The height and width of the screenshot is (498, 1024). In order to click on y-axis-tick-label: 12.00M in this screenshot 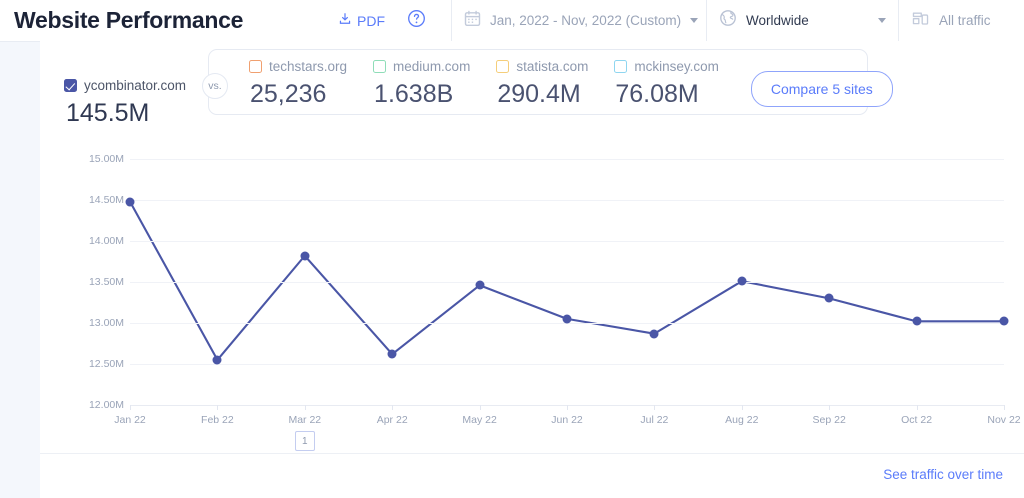, I will do `click(106, 405)`.